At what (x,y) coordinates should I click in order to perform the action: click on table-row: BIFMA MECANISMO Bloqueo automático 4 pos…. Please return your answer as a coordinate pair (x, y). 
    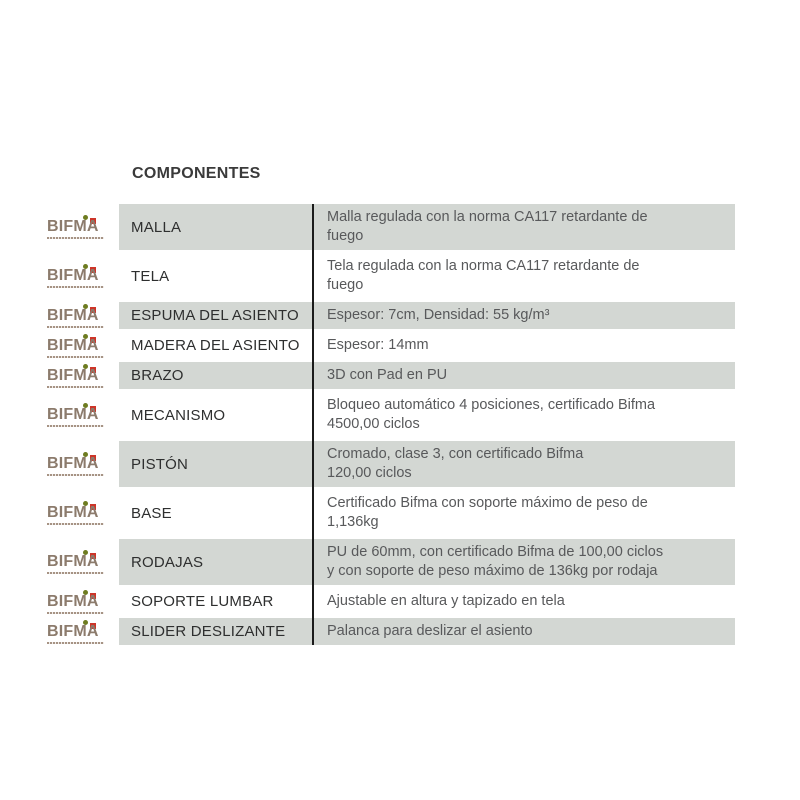
    Looking at the image, I should click on (391, 415).